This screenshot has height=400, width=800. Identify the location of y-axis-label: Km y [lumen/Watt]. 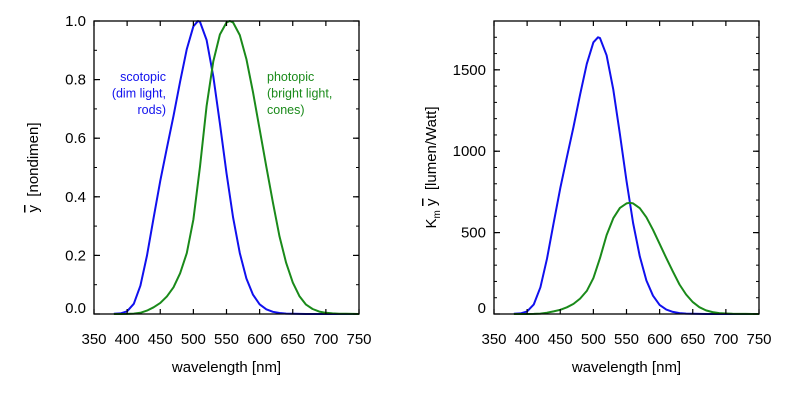
(433, 167).